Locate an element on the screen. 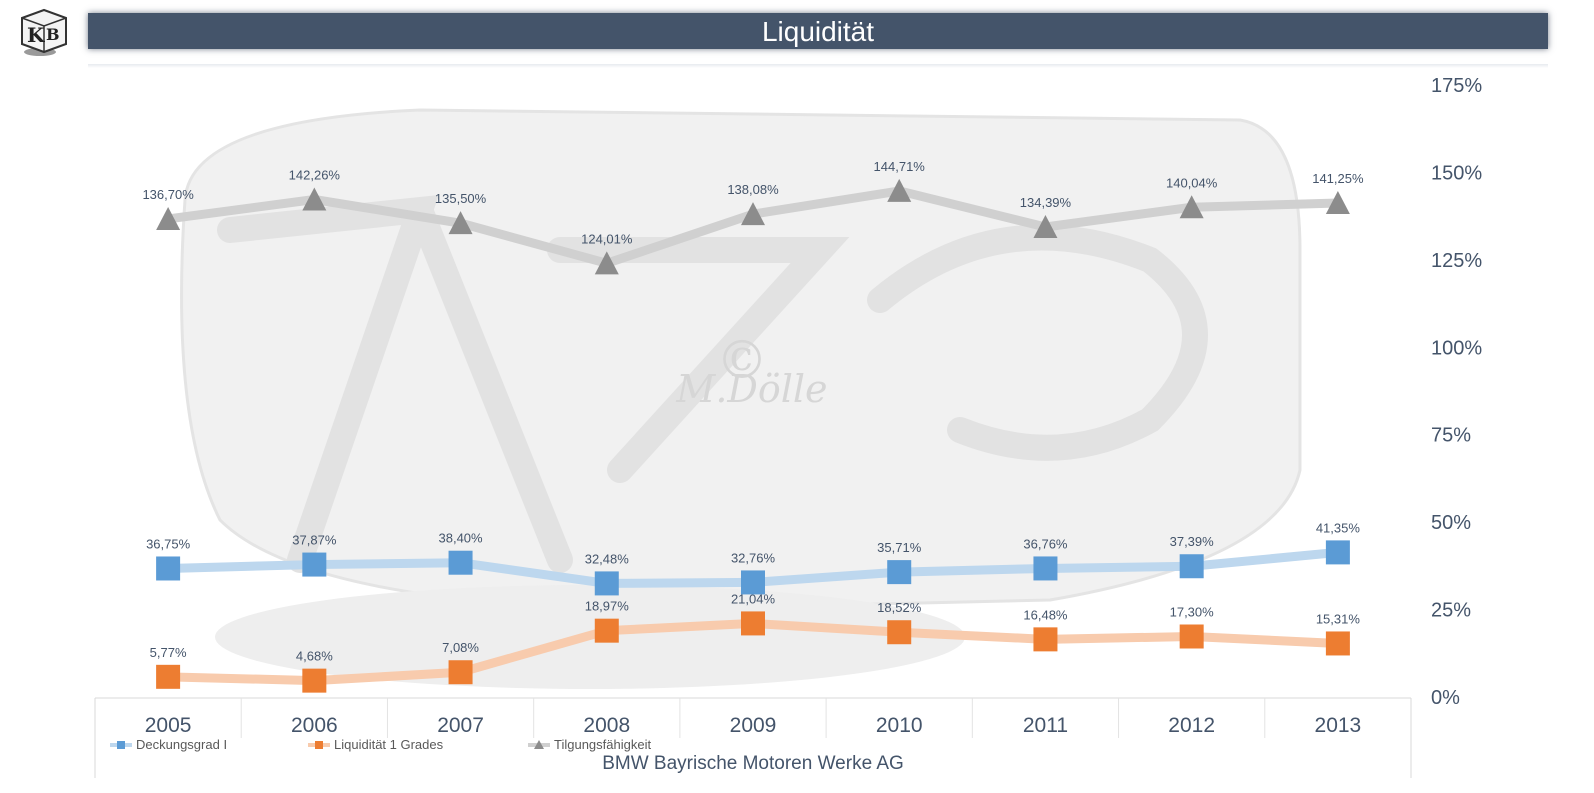  chart-title: Liquidität is located at coordinates (818, 31).